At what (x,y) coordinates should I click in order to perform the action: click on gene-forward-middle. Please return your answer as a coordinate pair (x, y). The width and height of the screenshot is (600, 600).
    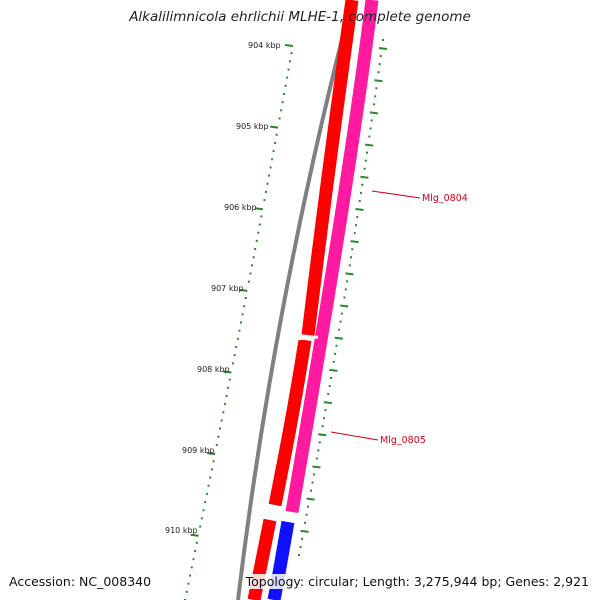
    Looking at the image, I should click on (290, 422).